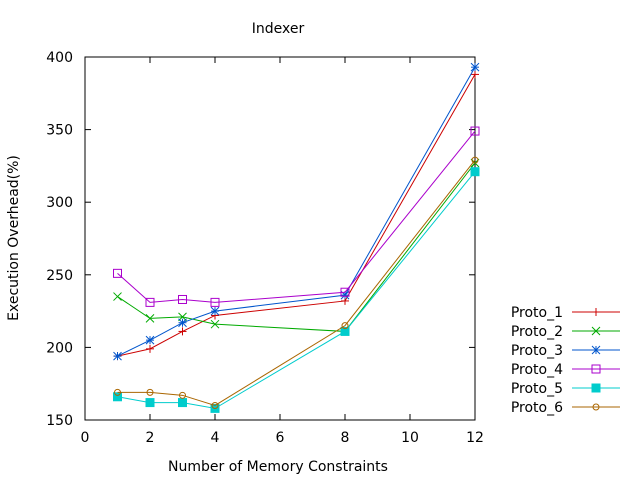  Describe the element at coordinates (565, 389) in the screenshot. I see `legend-item: Proto_5` at that location.